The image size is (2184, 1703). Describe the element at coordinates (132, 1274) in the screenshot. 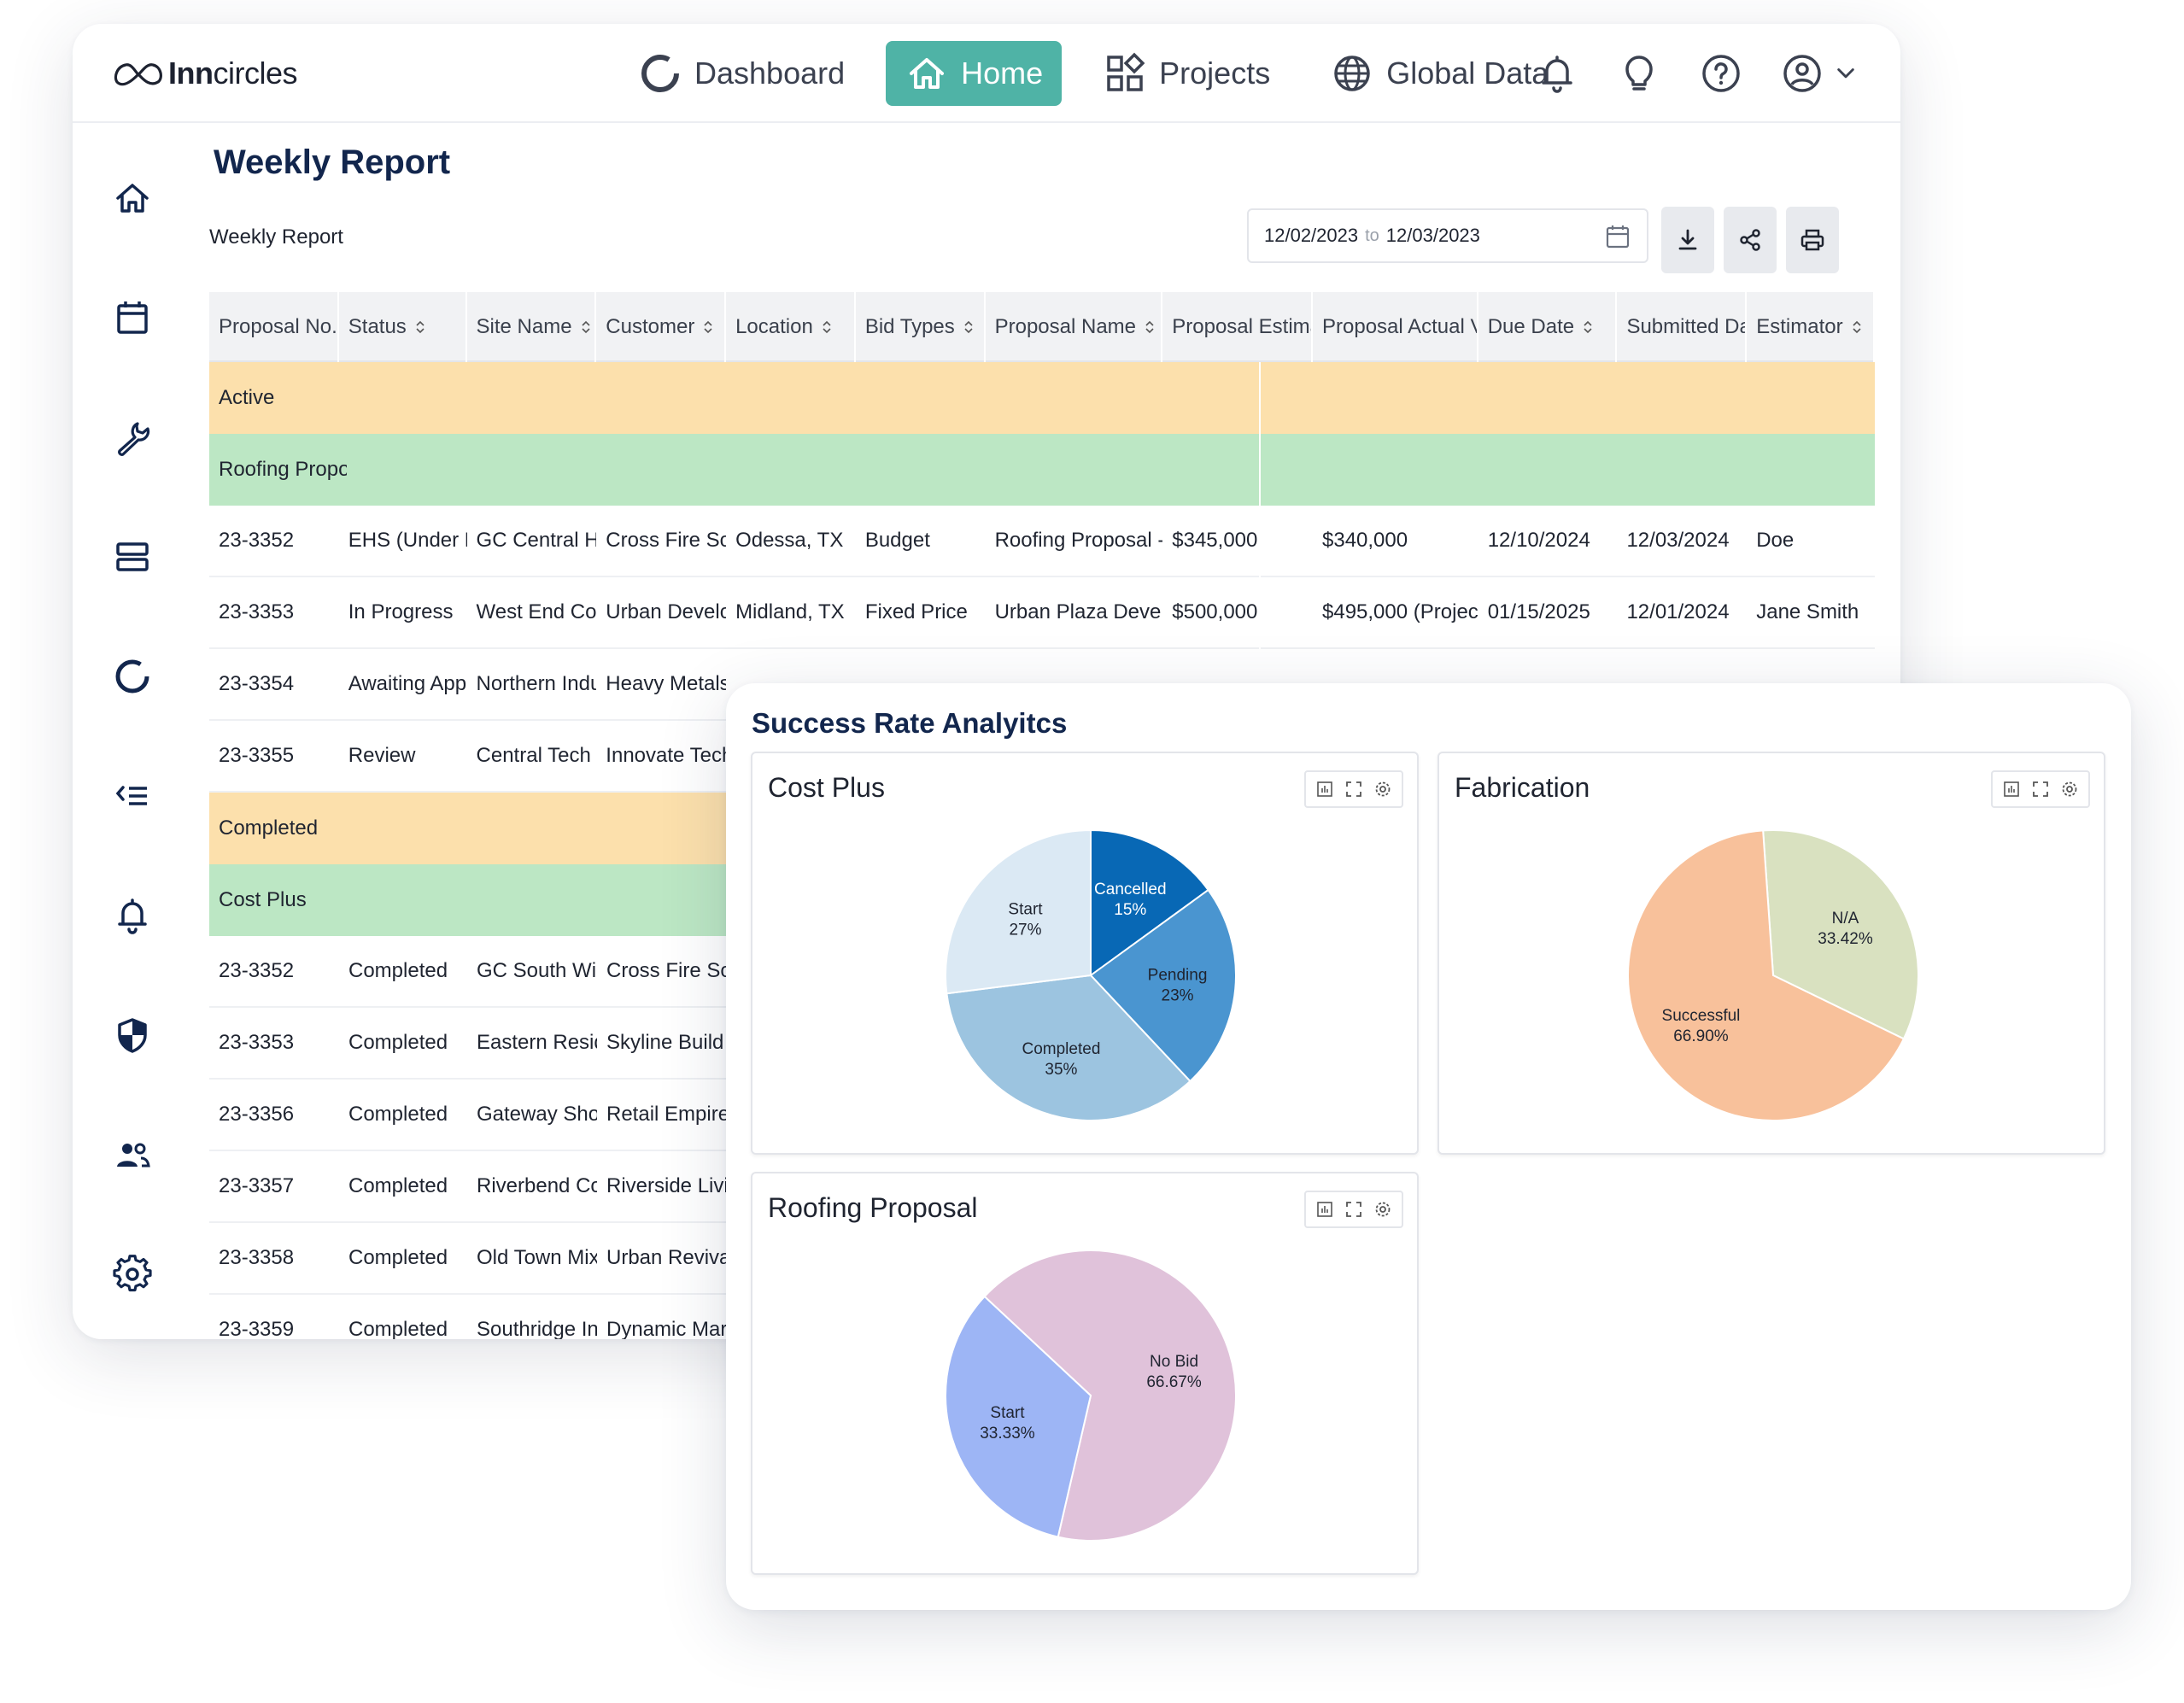

I see `sidebar-settings` at that location.